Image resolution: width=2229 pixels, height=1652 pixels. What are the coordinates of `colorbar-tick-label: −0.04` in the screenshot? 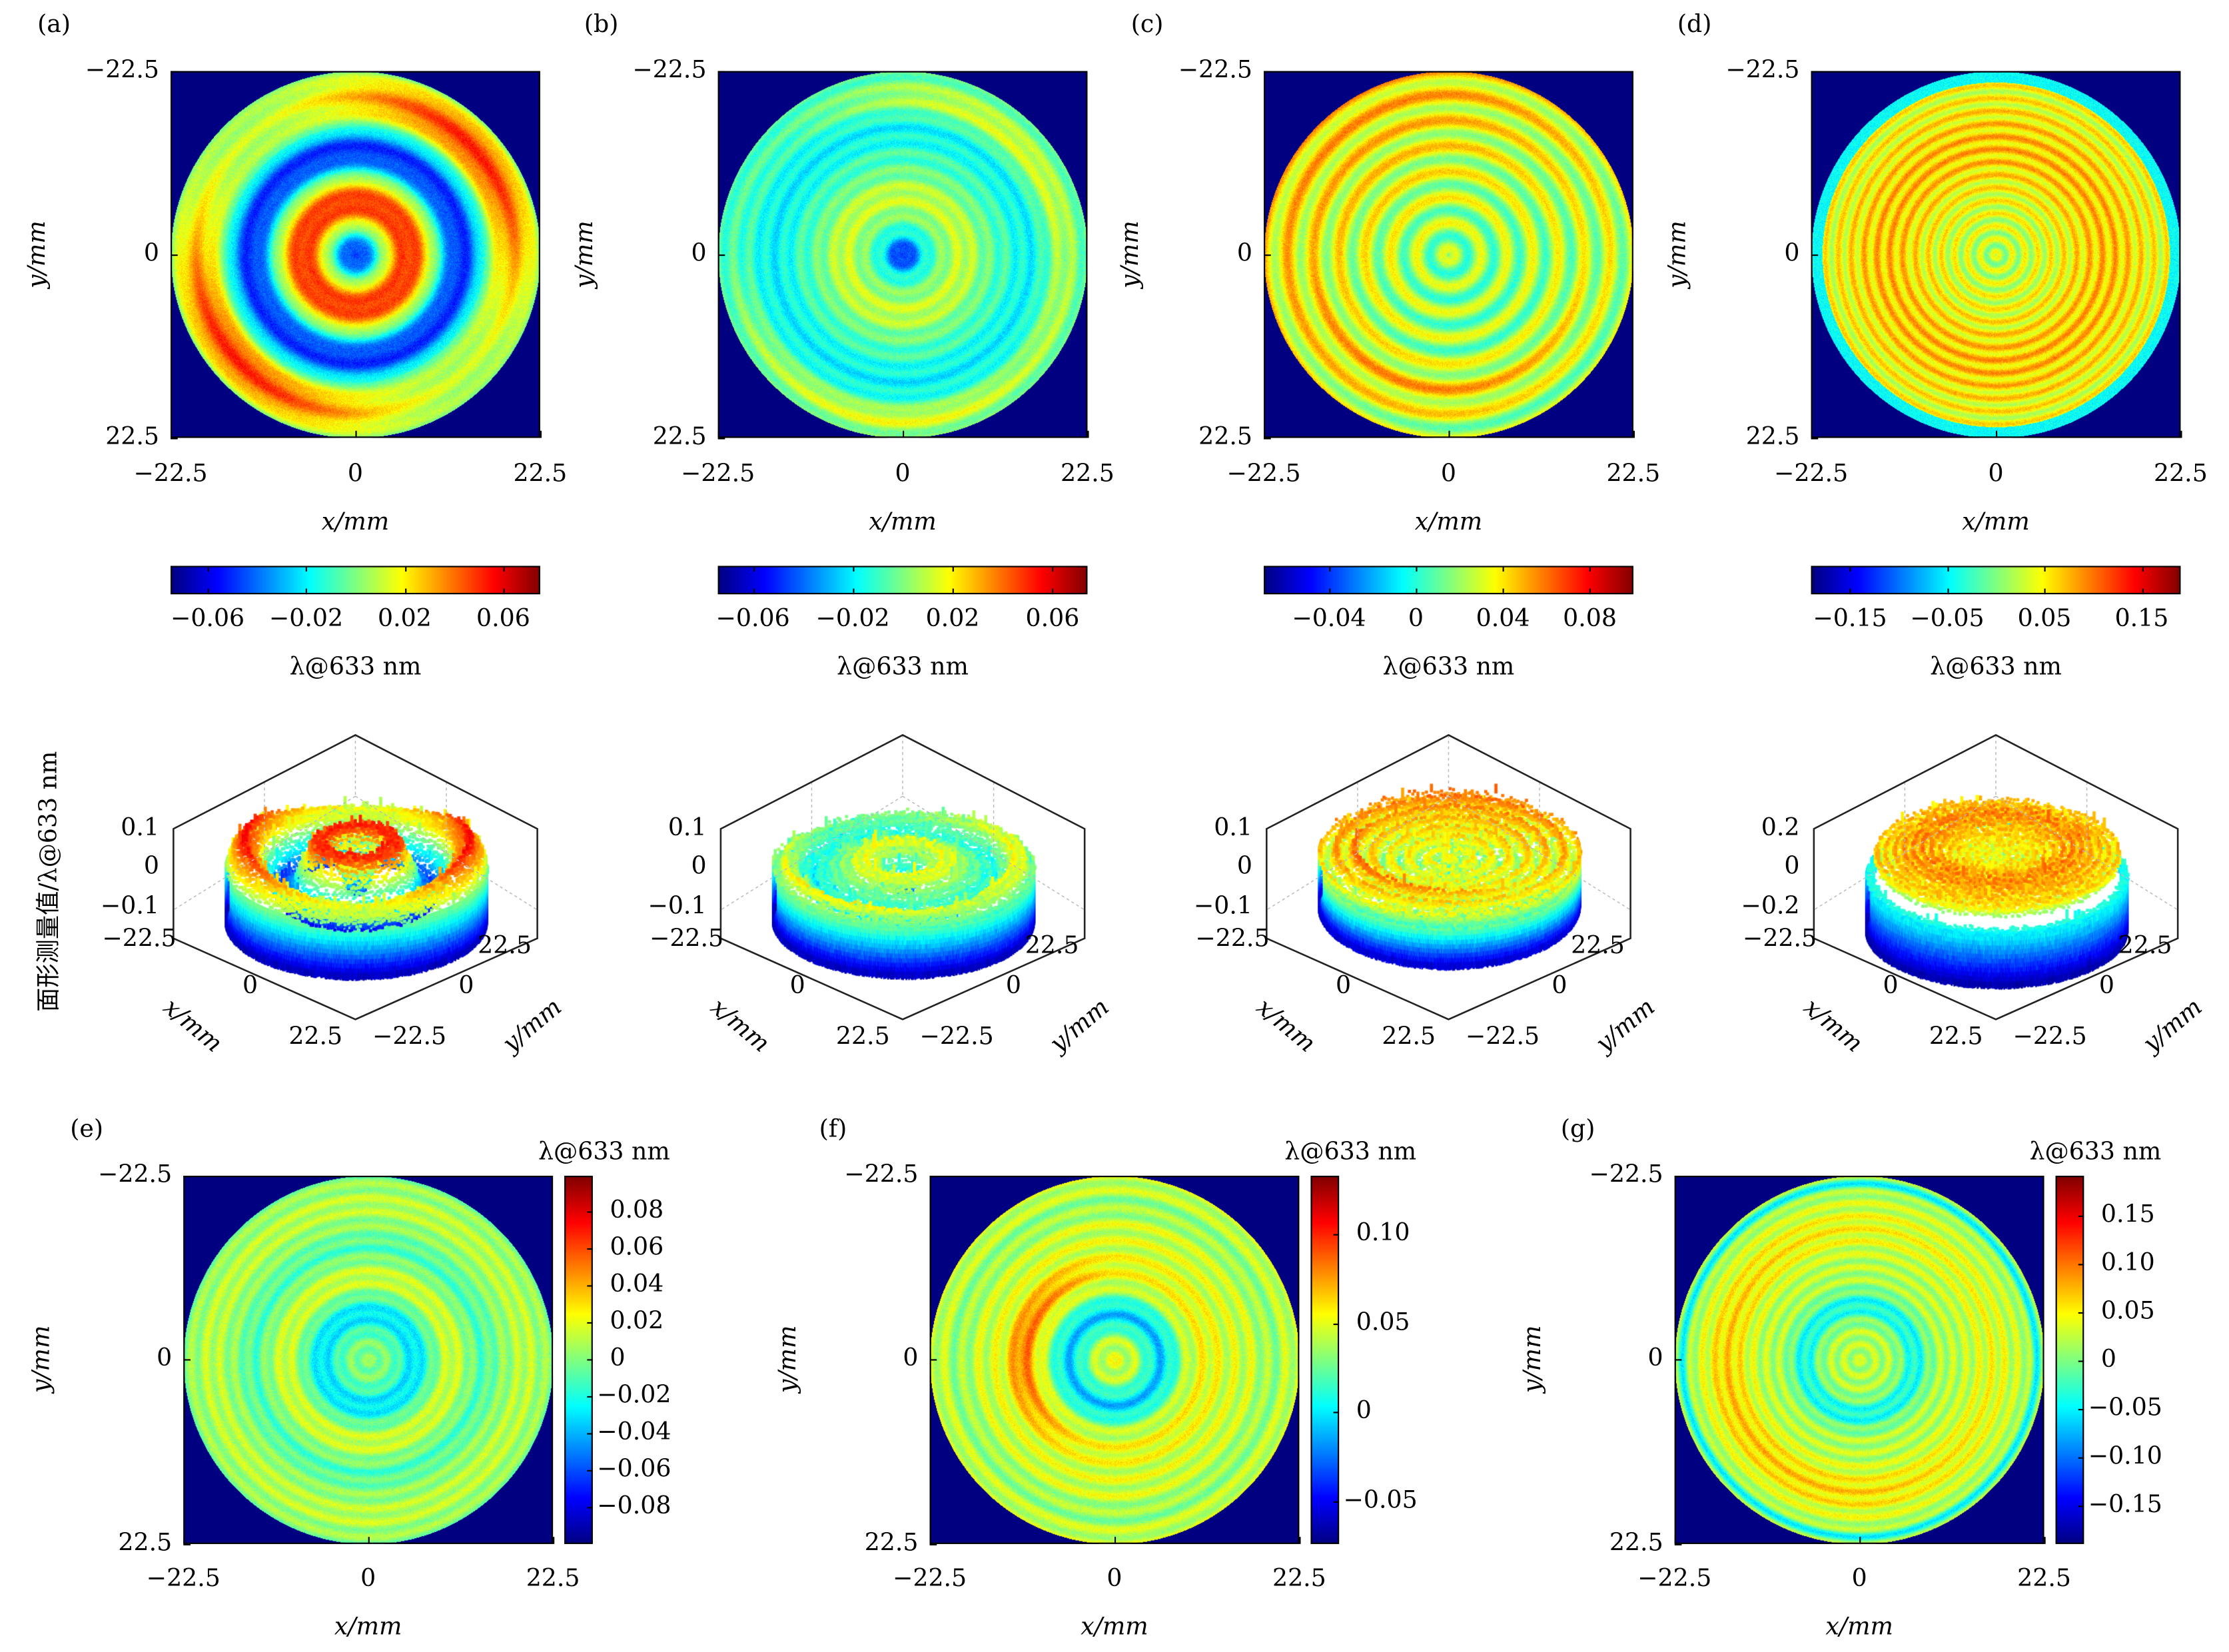 It's located at (1329, 619).